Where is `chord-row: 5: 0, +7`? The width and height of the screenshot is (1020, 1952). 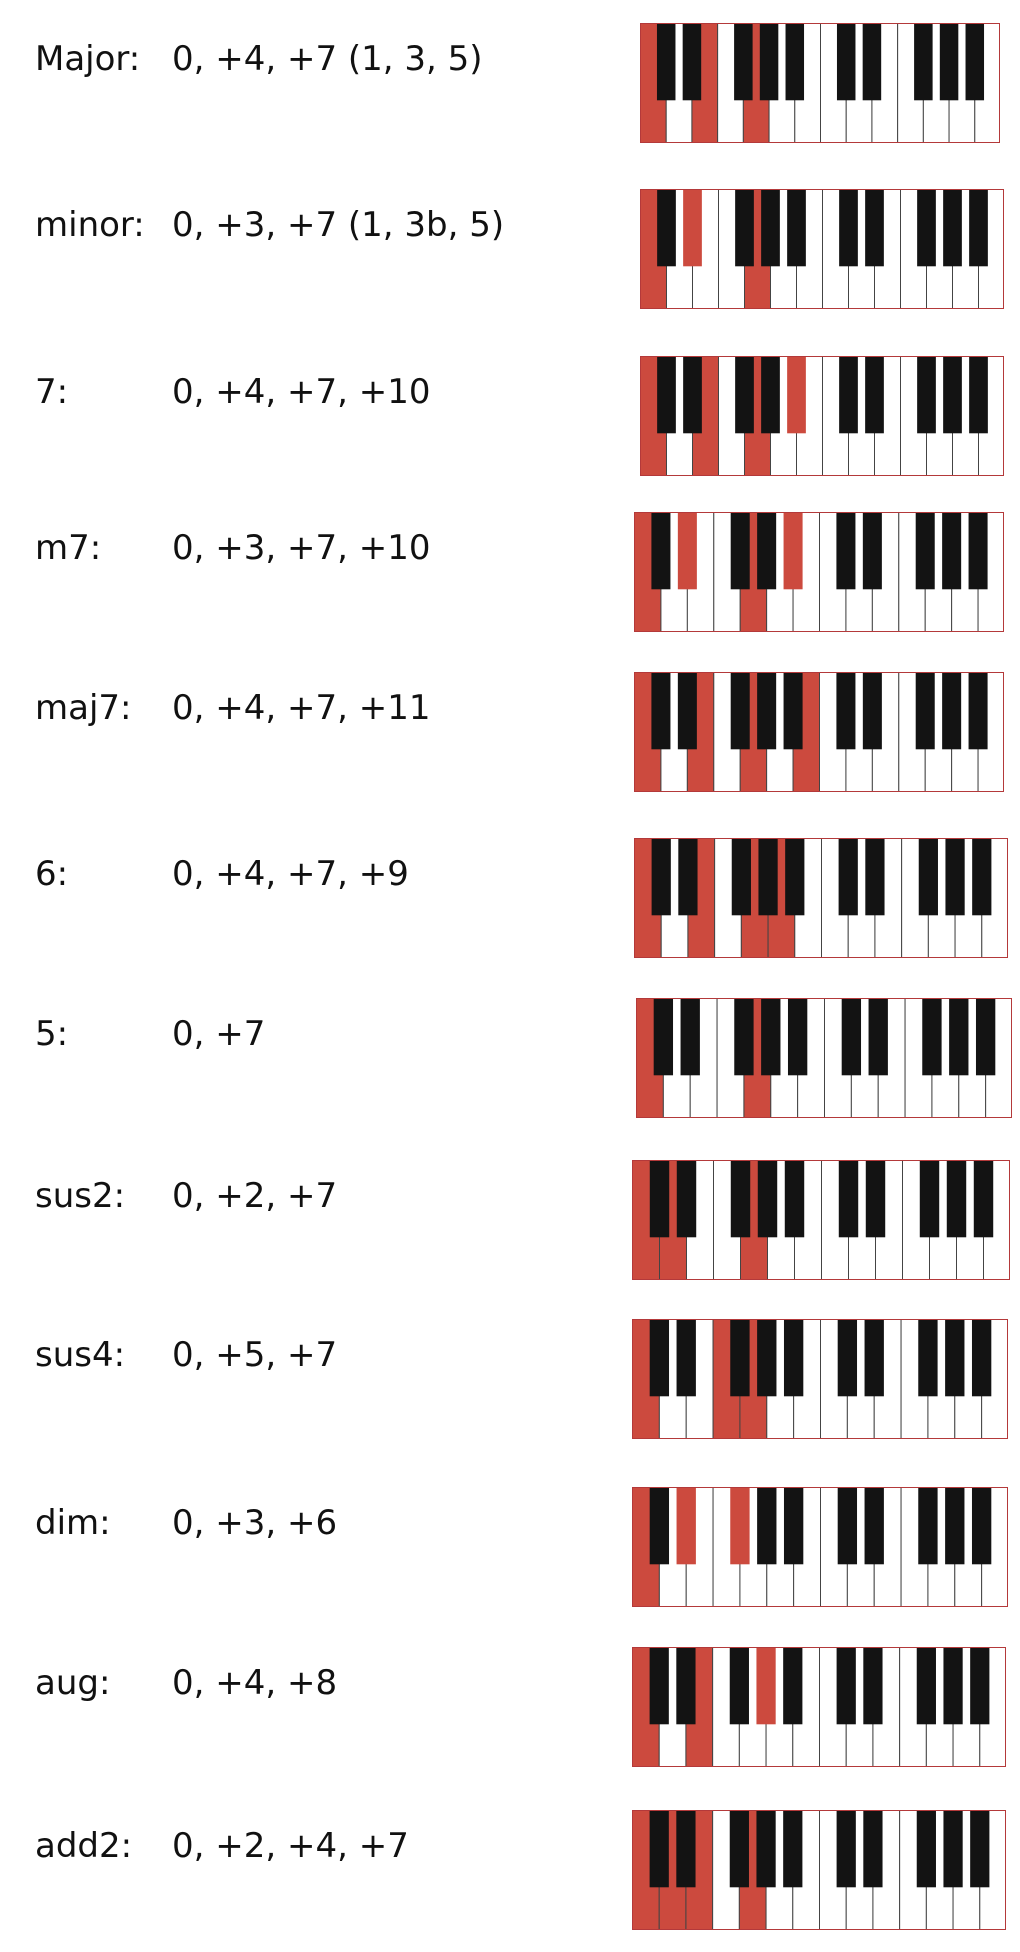 chord-row: 5: 0, +7 is located at coordinates (510, 1063).